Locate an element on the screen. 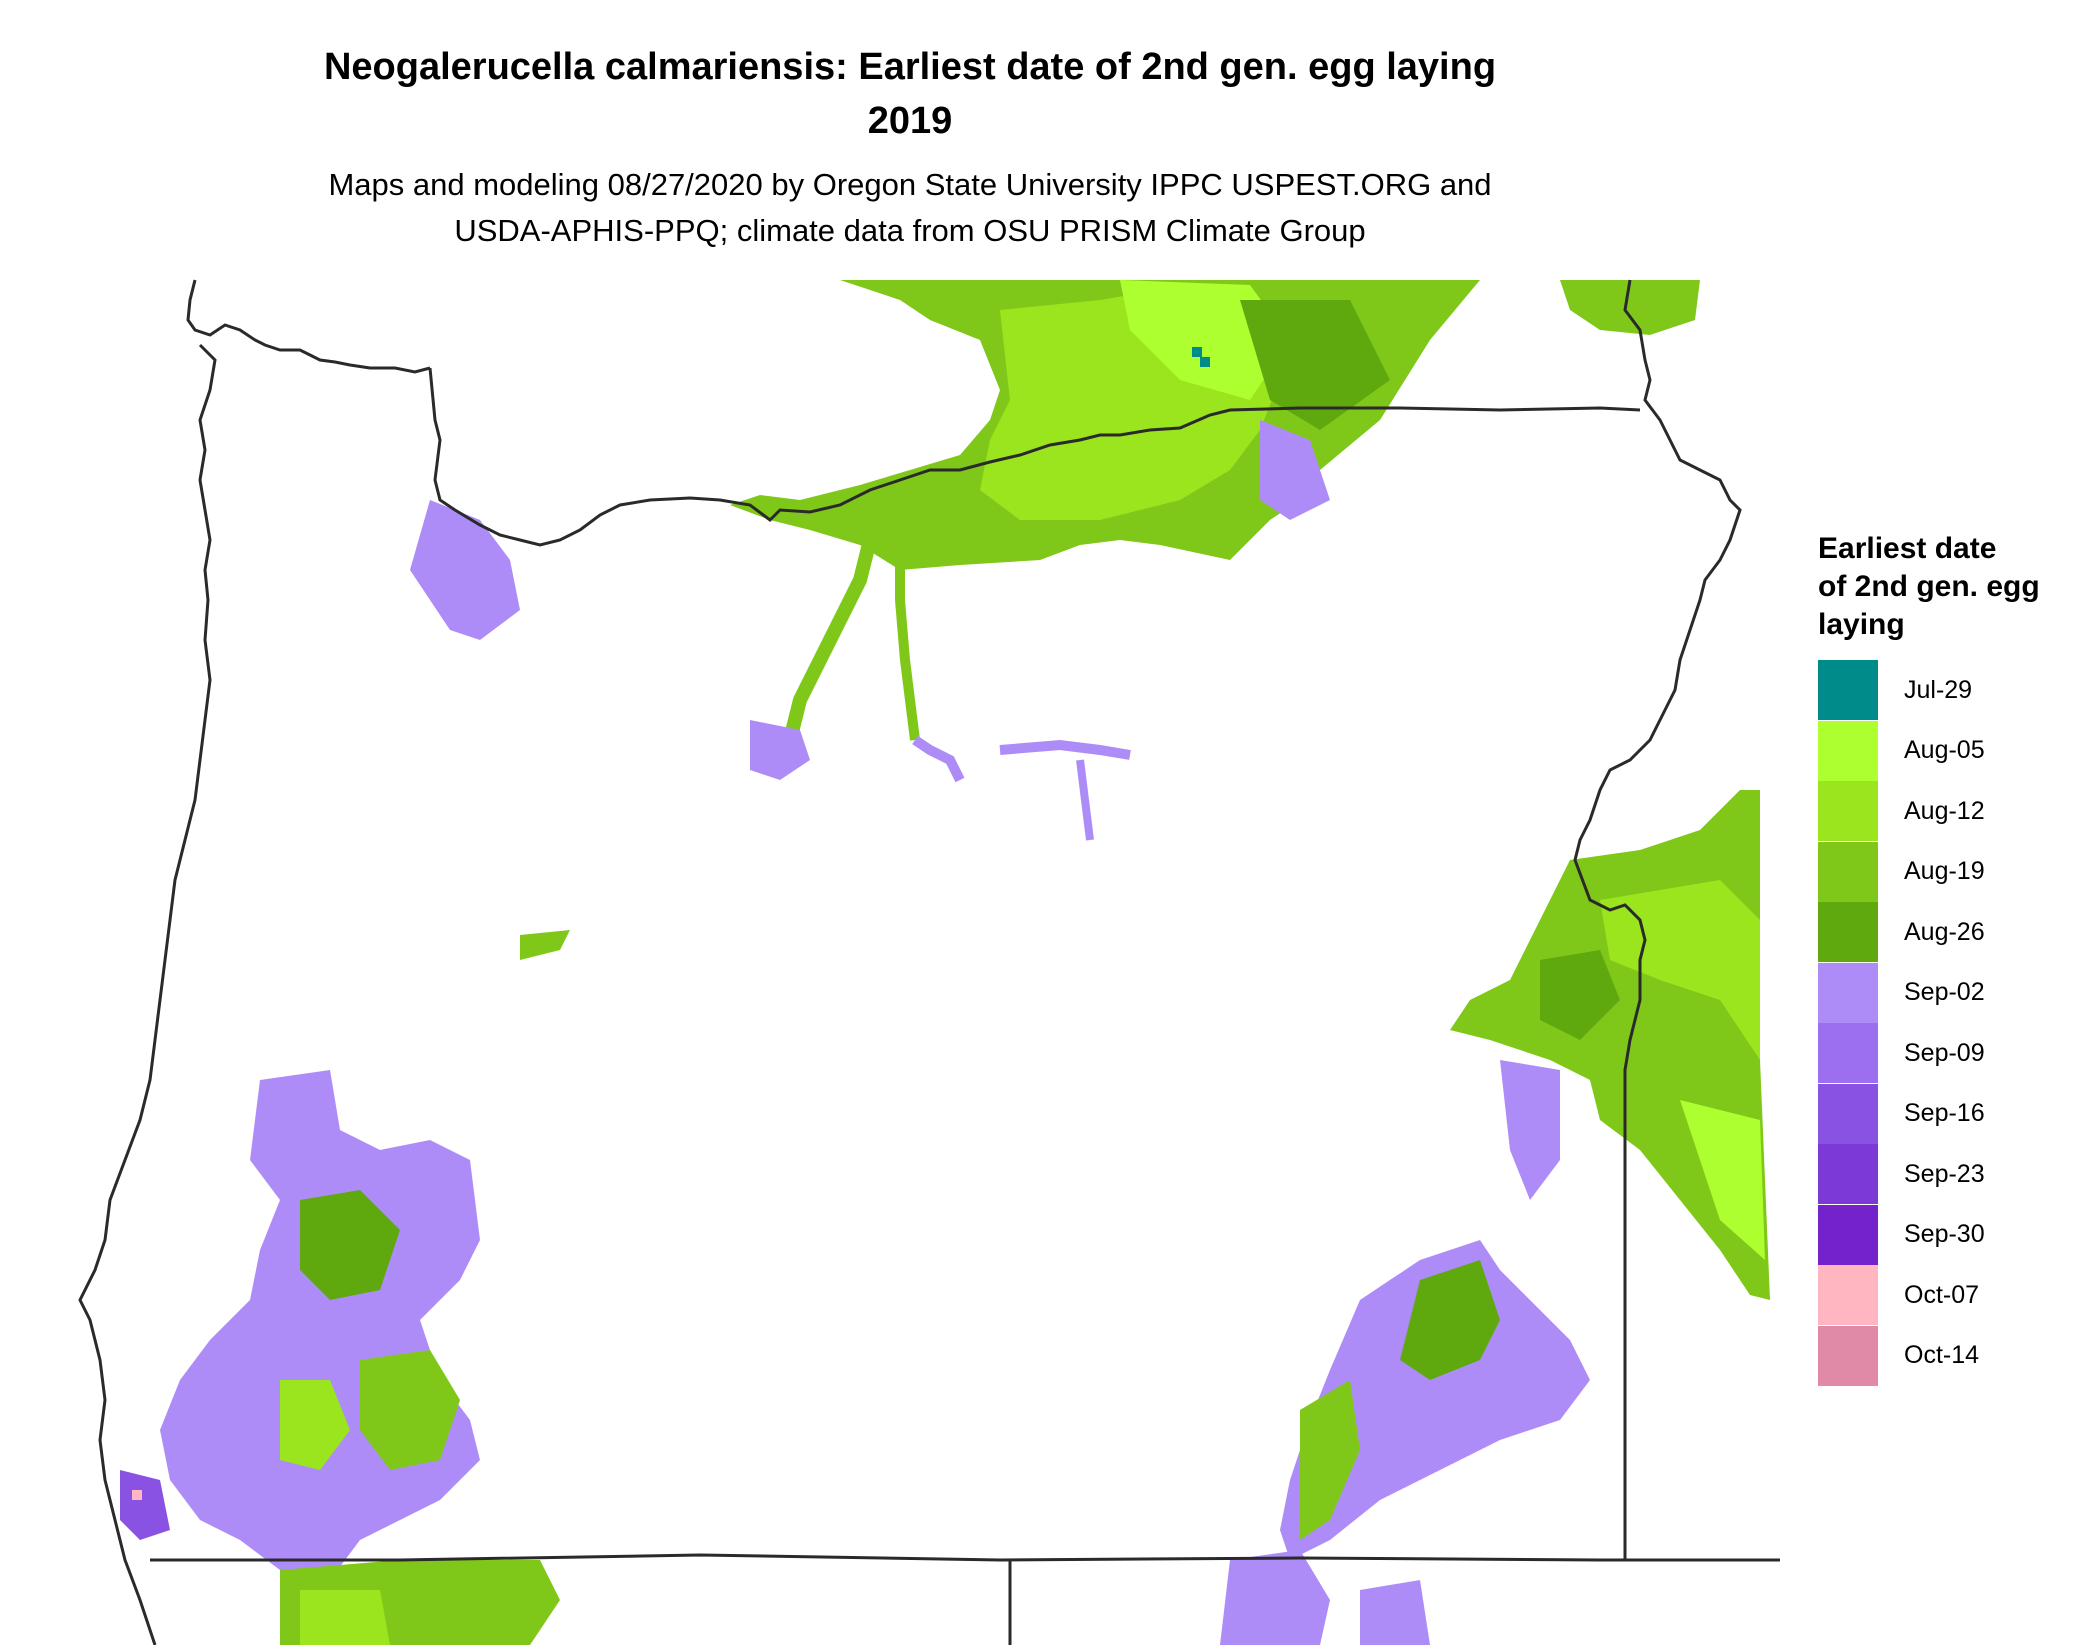 The image size is (2100, 1645). legend-label: Jul-29 is located at coordinates (1938, 689).